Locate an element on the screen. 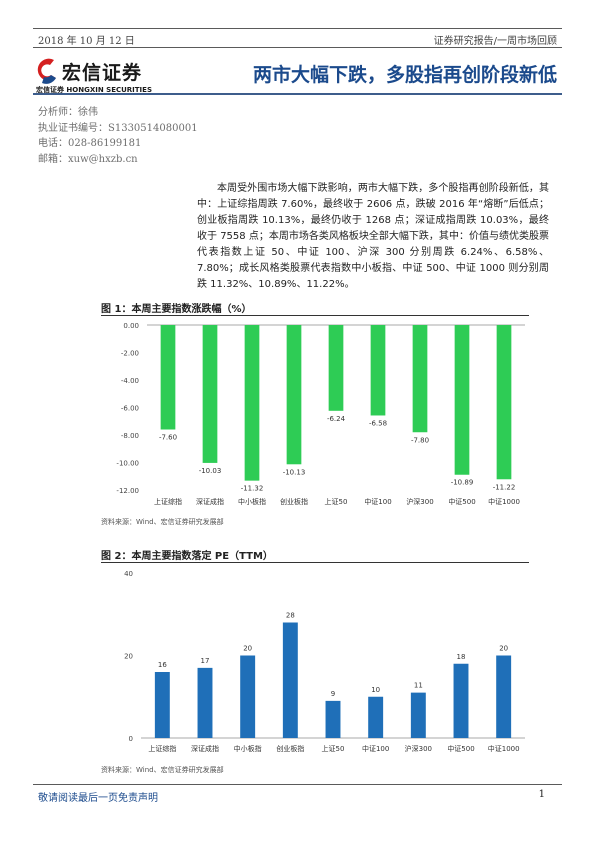 The height and width of the screenshot is (842, 595). data-label: -6.58 is located at coordinates (378, 423).